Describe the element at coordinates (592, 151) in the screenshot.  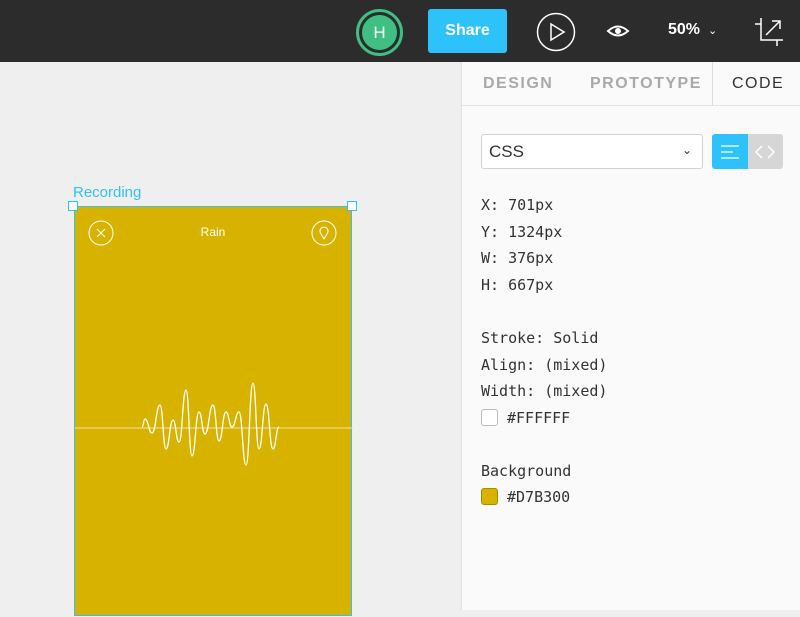
I see `language-select: CSS ⌄` at that location.